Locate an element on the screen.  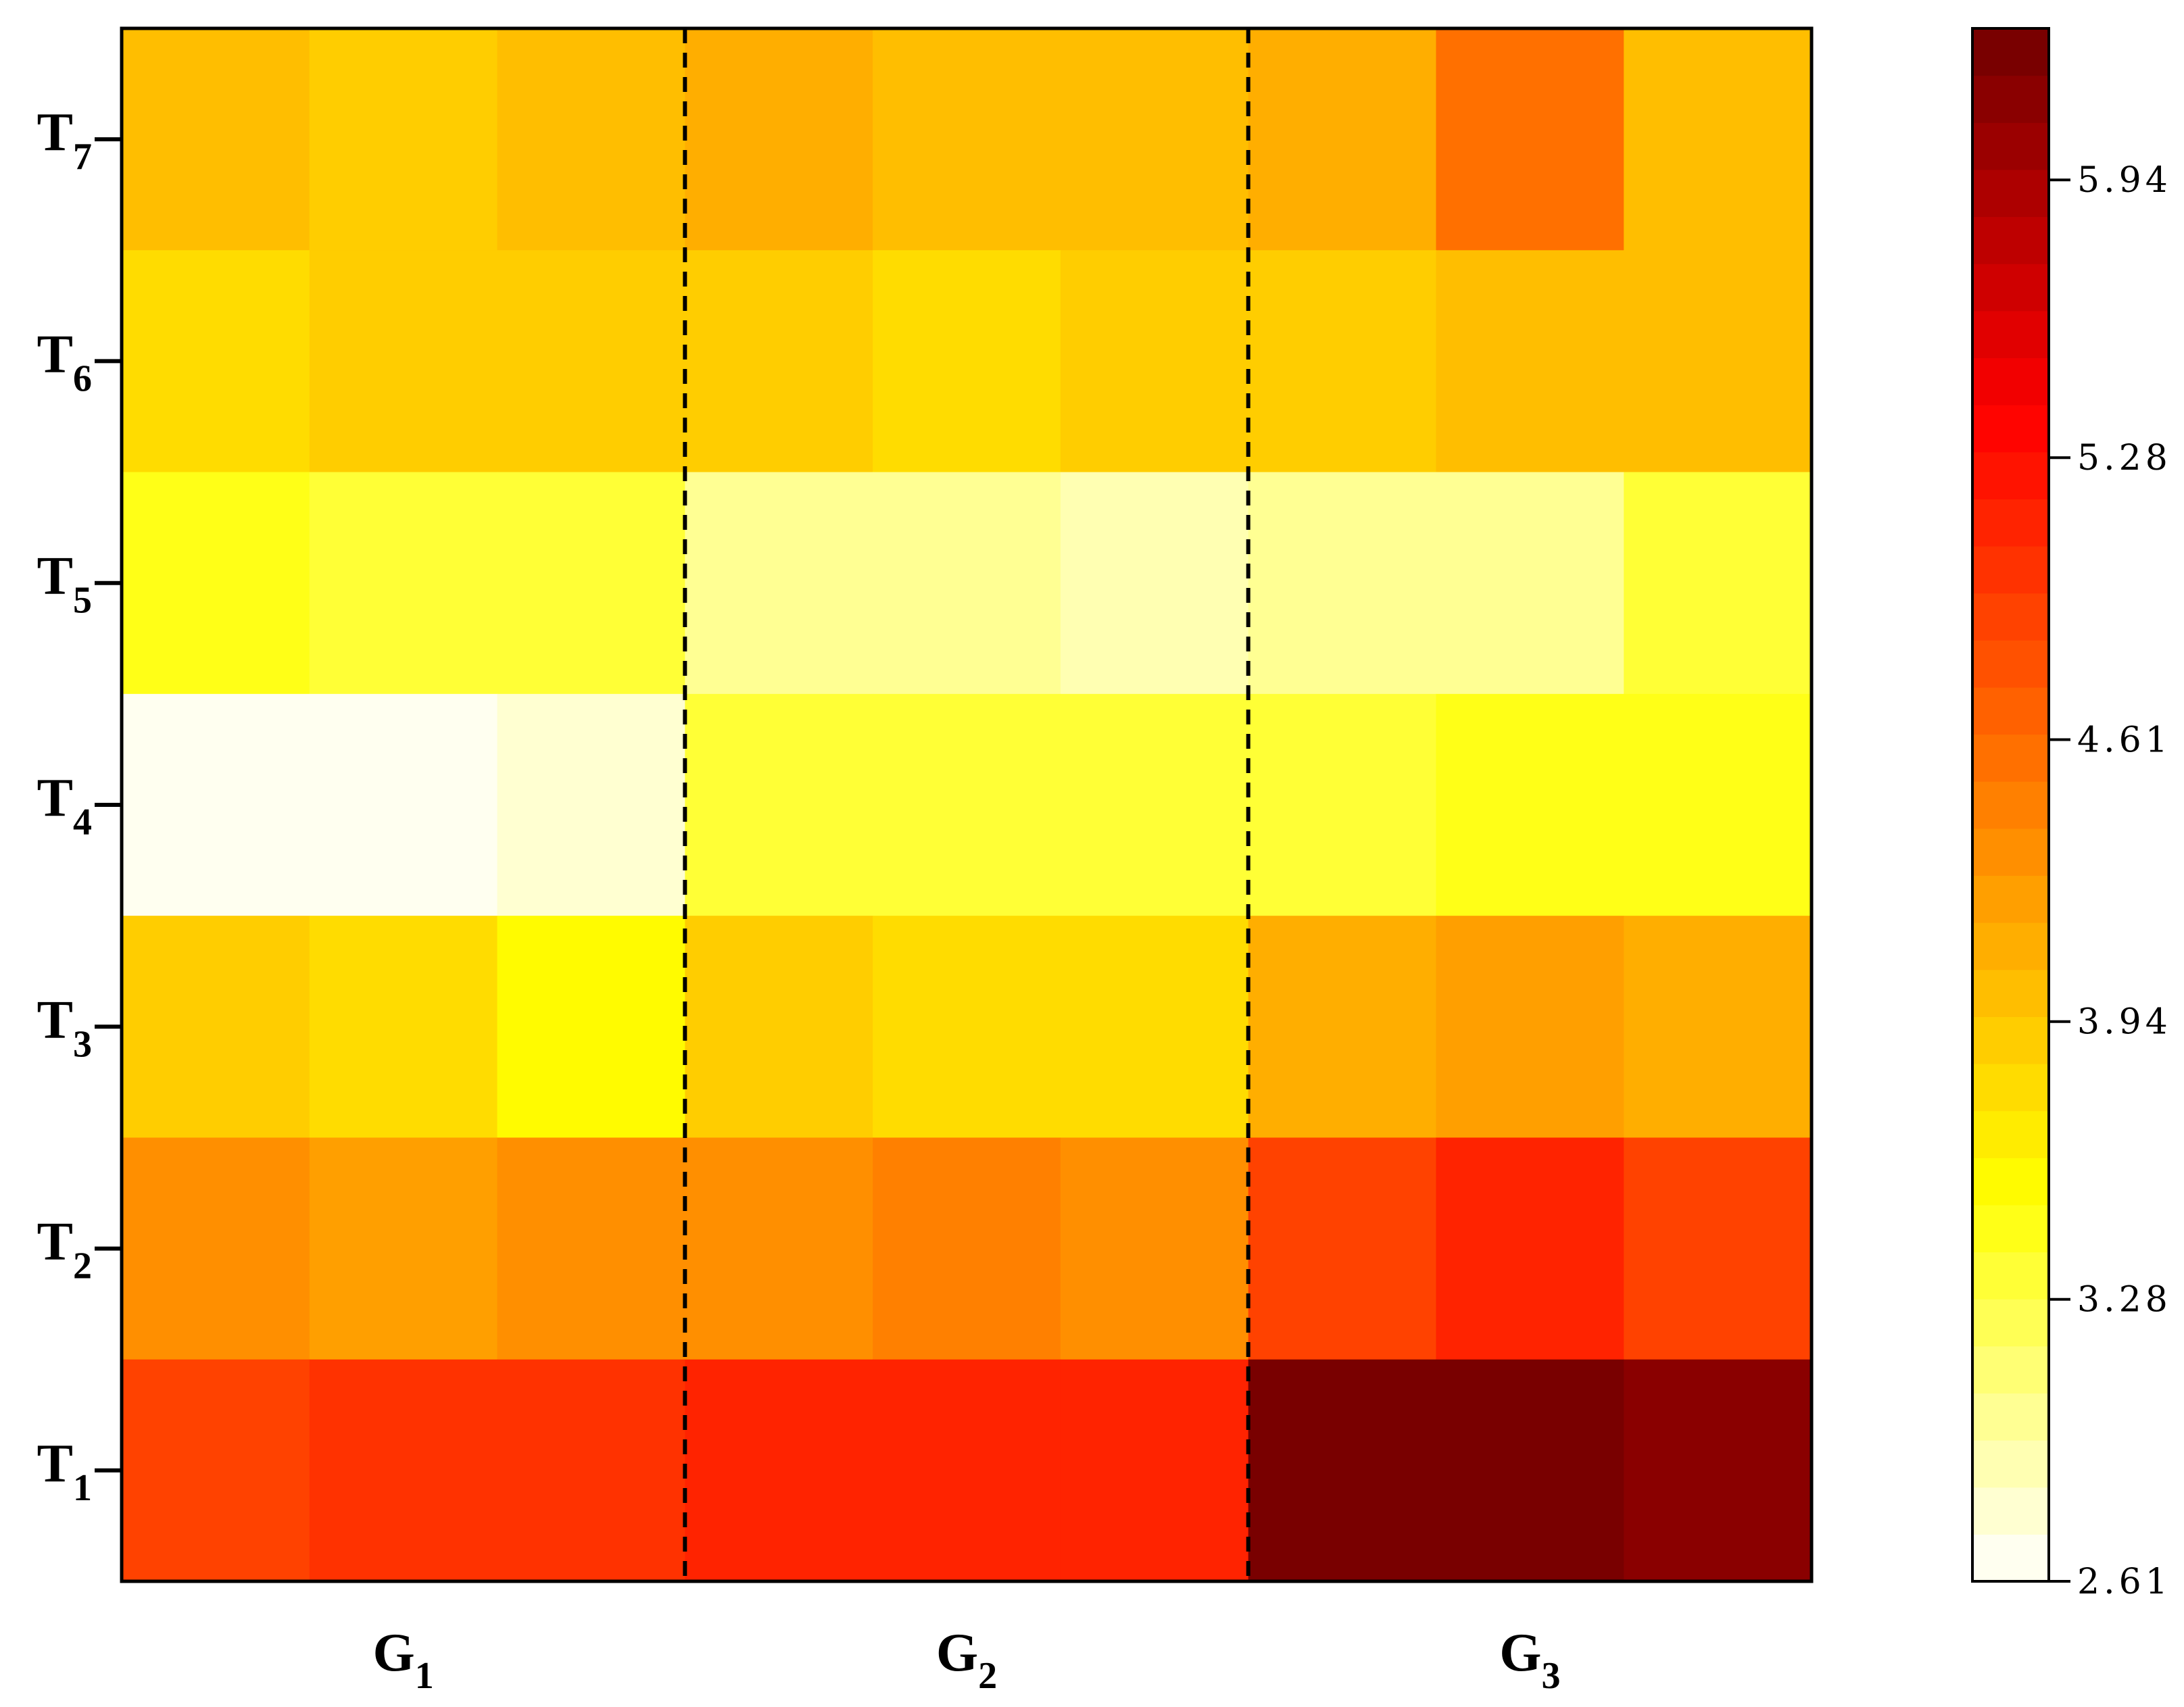
y-tick-label-sub: 6 is located at coordinates (82, 378).